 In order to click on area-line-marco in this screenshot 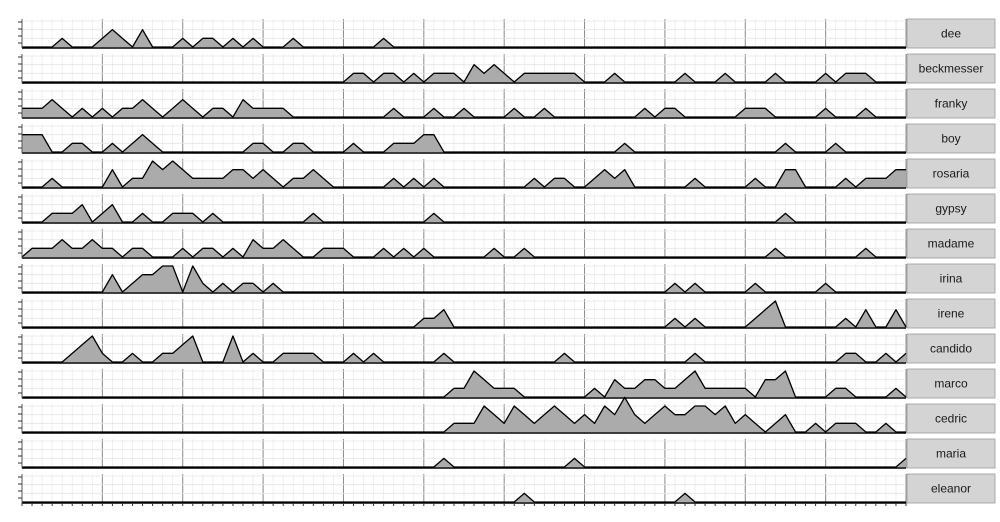, I will do `click(464, 384)`.